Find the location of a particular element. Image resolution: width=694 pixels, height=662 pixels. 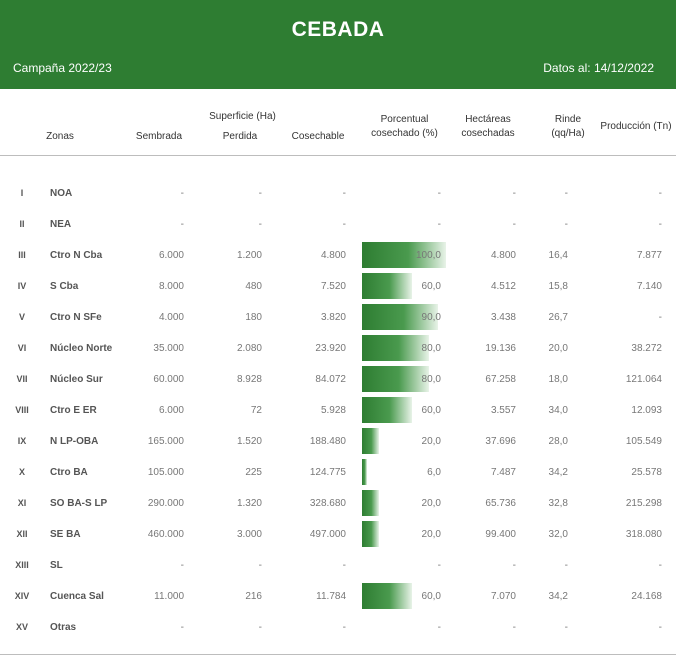

zone-number: VII is located at coordinates (22, 379).